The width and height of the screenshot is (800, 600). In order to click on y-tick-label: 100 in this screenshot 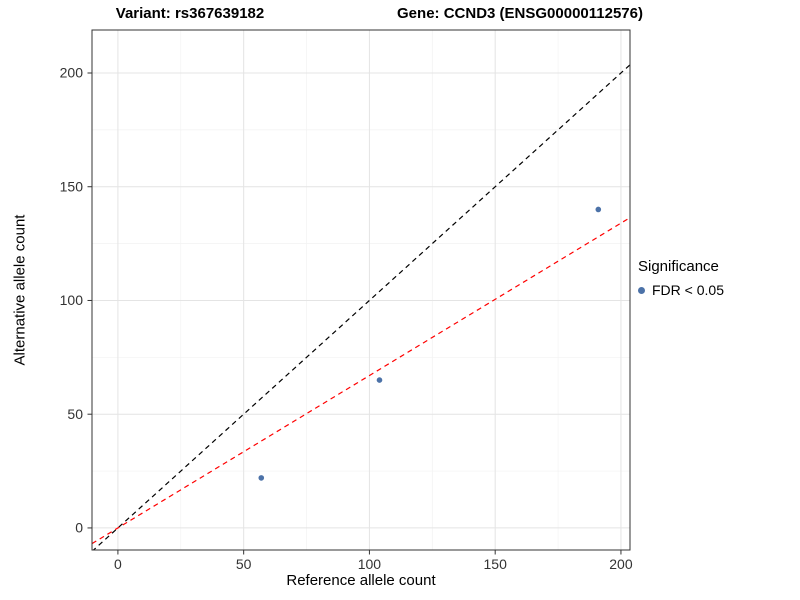, I will do `click(72, 300)`.